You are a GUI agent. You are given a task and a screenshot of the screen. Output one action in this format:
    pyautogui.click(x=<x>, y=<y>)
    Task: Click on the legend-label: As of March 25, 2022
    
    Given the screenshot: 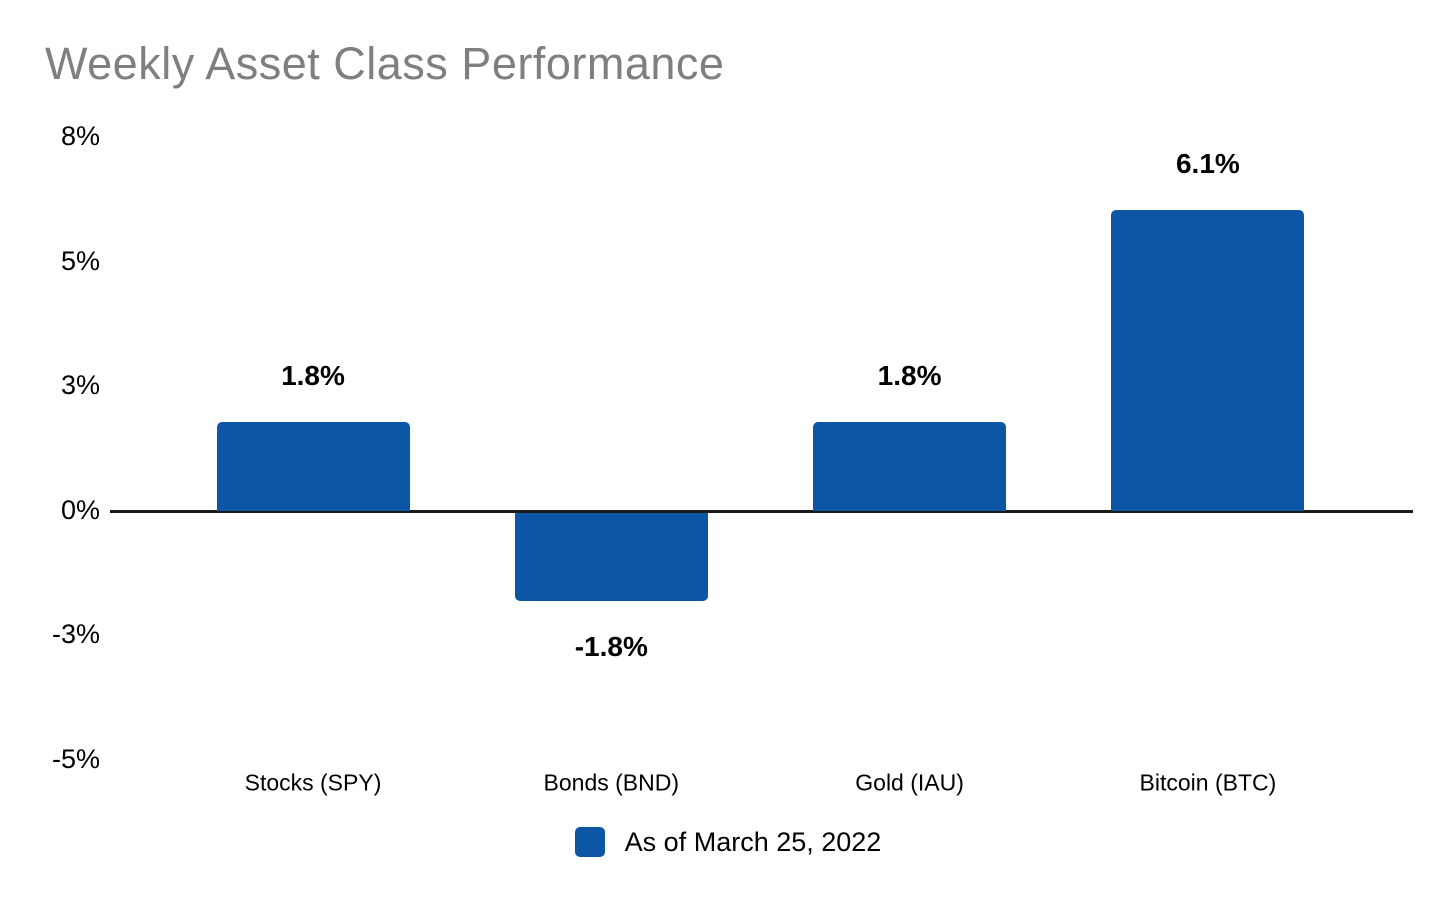 What is the action you would take?
    pyautogui.click(x=753, y=841)
    